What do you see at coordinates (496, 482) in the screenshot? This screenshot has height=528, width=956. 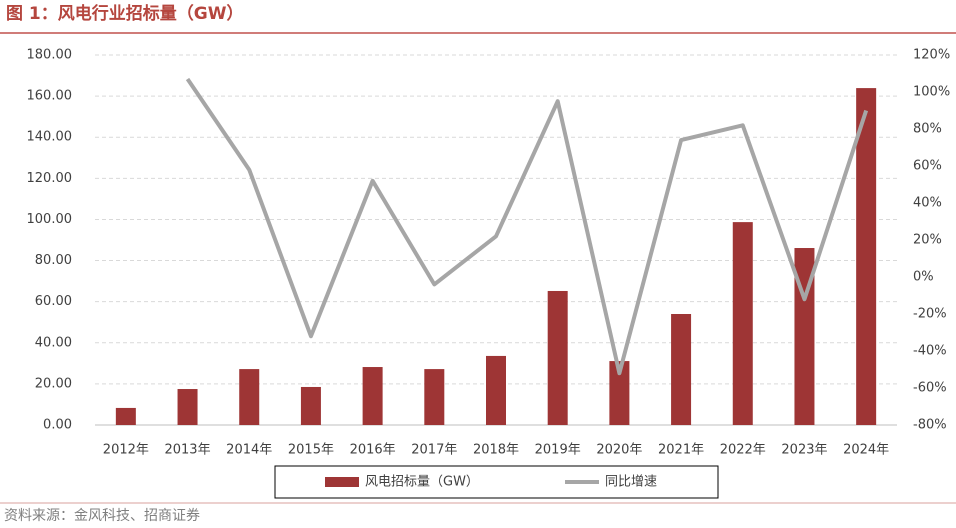 I see `legend-box` at bounding box center [496, 482].